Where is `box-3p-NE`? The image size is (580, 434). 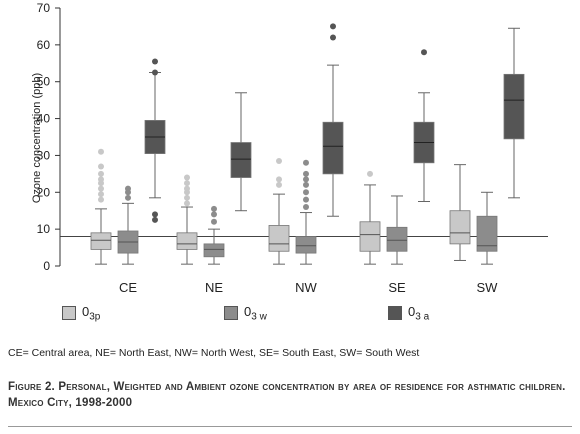
box-3p-NE is located at coordinates (187, 219).